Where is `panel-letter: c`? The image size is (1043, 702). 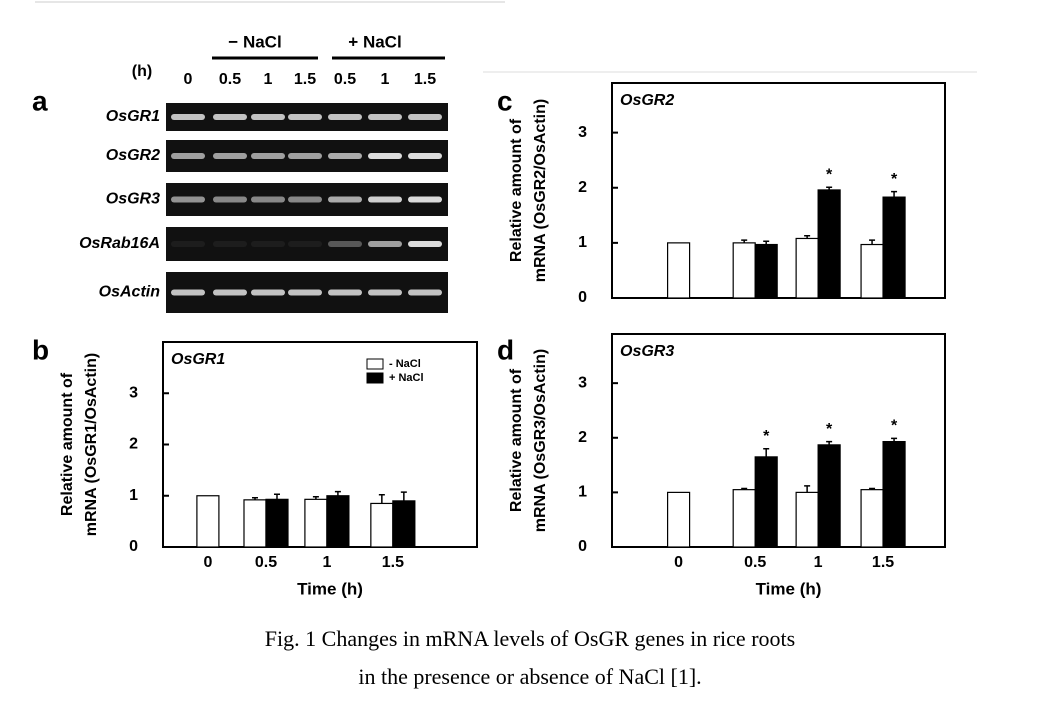
panel-letter: c is located at coordinates (505, 100).